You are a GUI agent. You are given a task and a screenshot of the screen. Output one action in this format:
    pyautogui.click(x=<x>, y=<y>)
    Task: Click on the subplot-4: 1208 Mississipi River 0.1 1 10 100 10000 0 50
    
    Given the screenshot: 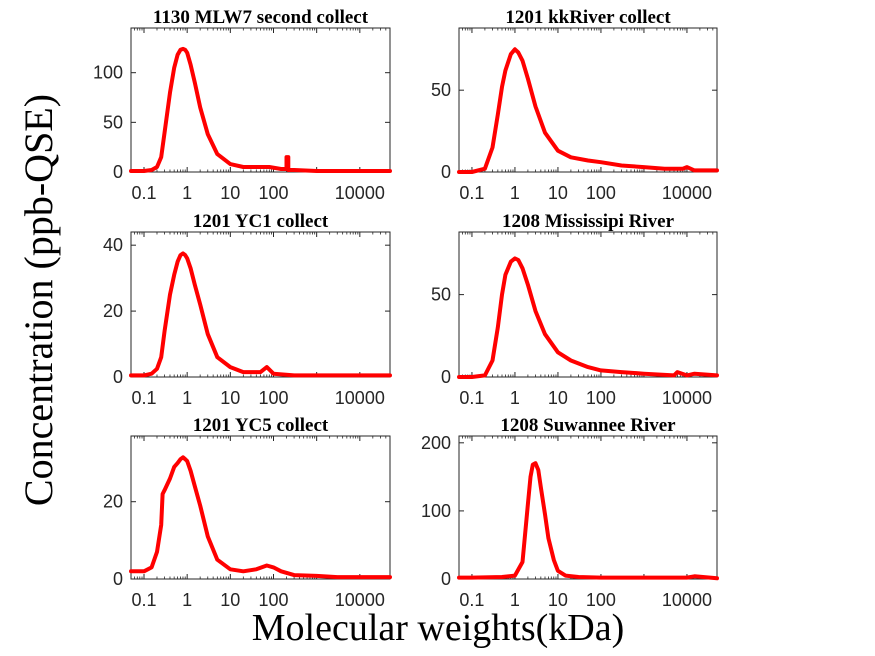 What is the action you would take?
    pyautogui.click(x=575, y=309)
    